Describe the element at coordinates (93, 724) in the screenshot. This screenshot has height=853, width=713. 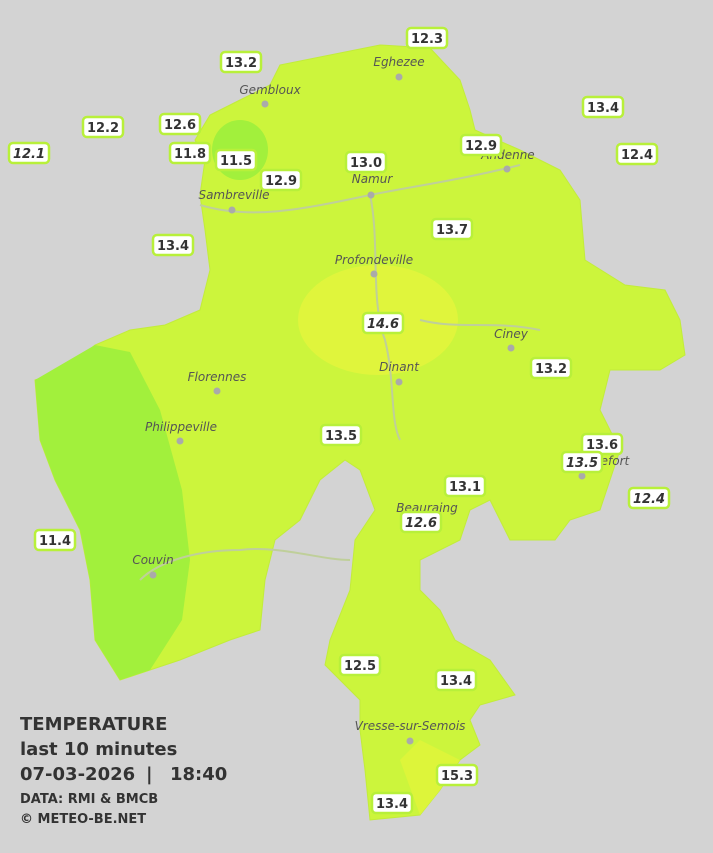
I see `legend-title: TEMPERATURE` at that location.